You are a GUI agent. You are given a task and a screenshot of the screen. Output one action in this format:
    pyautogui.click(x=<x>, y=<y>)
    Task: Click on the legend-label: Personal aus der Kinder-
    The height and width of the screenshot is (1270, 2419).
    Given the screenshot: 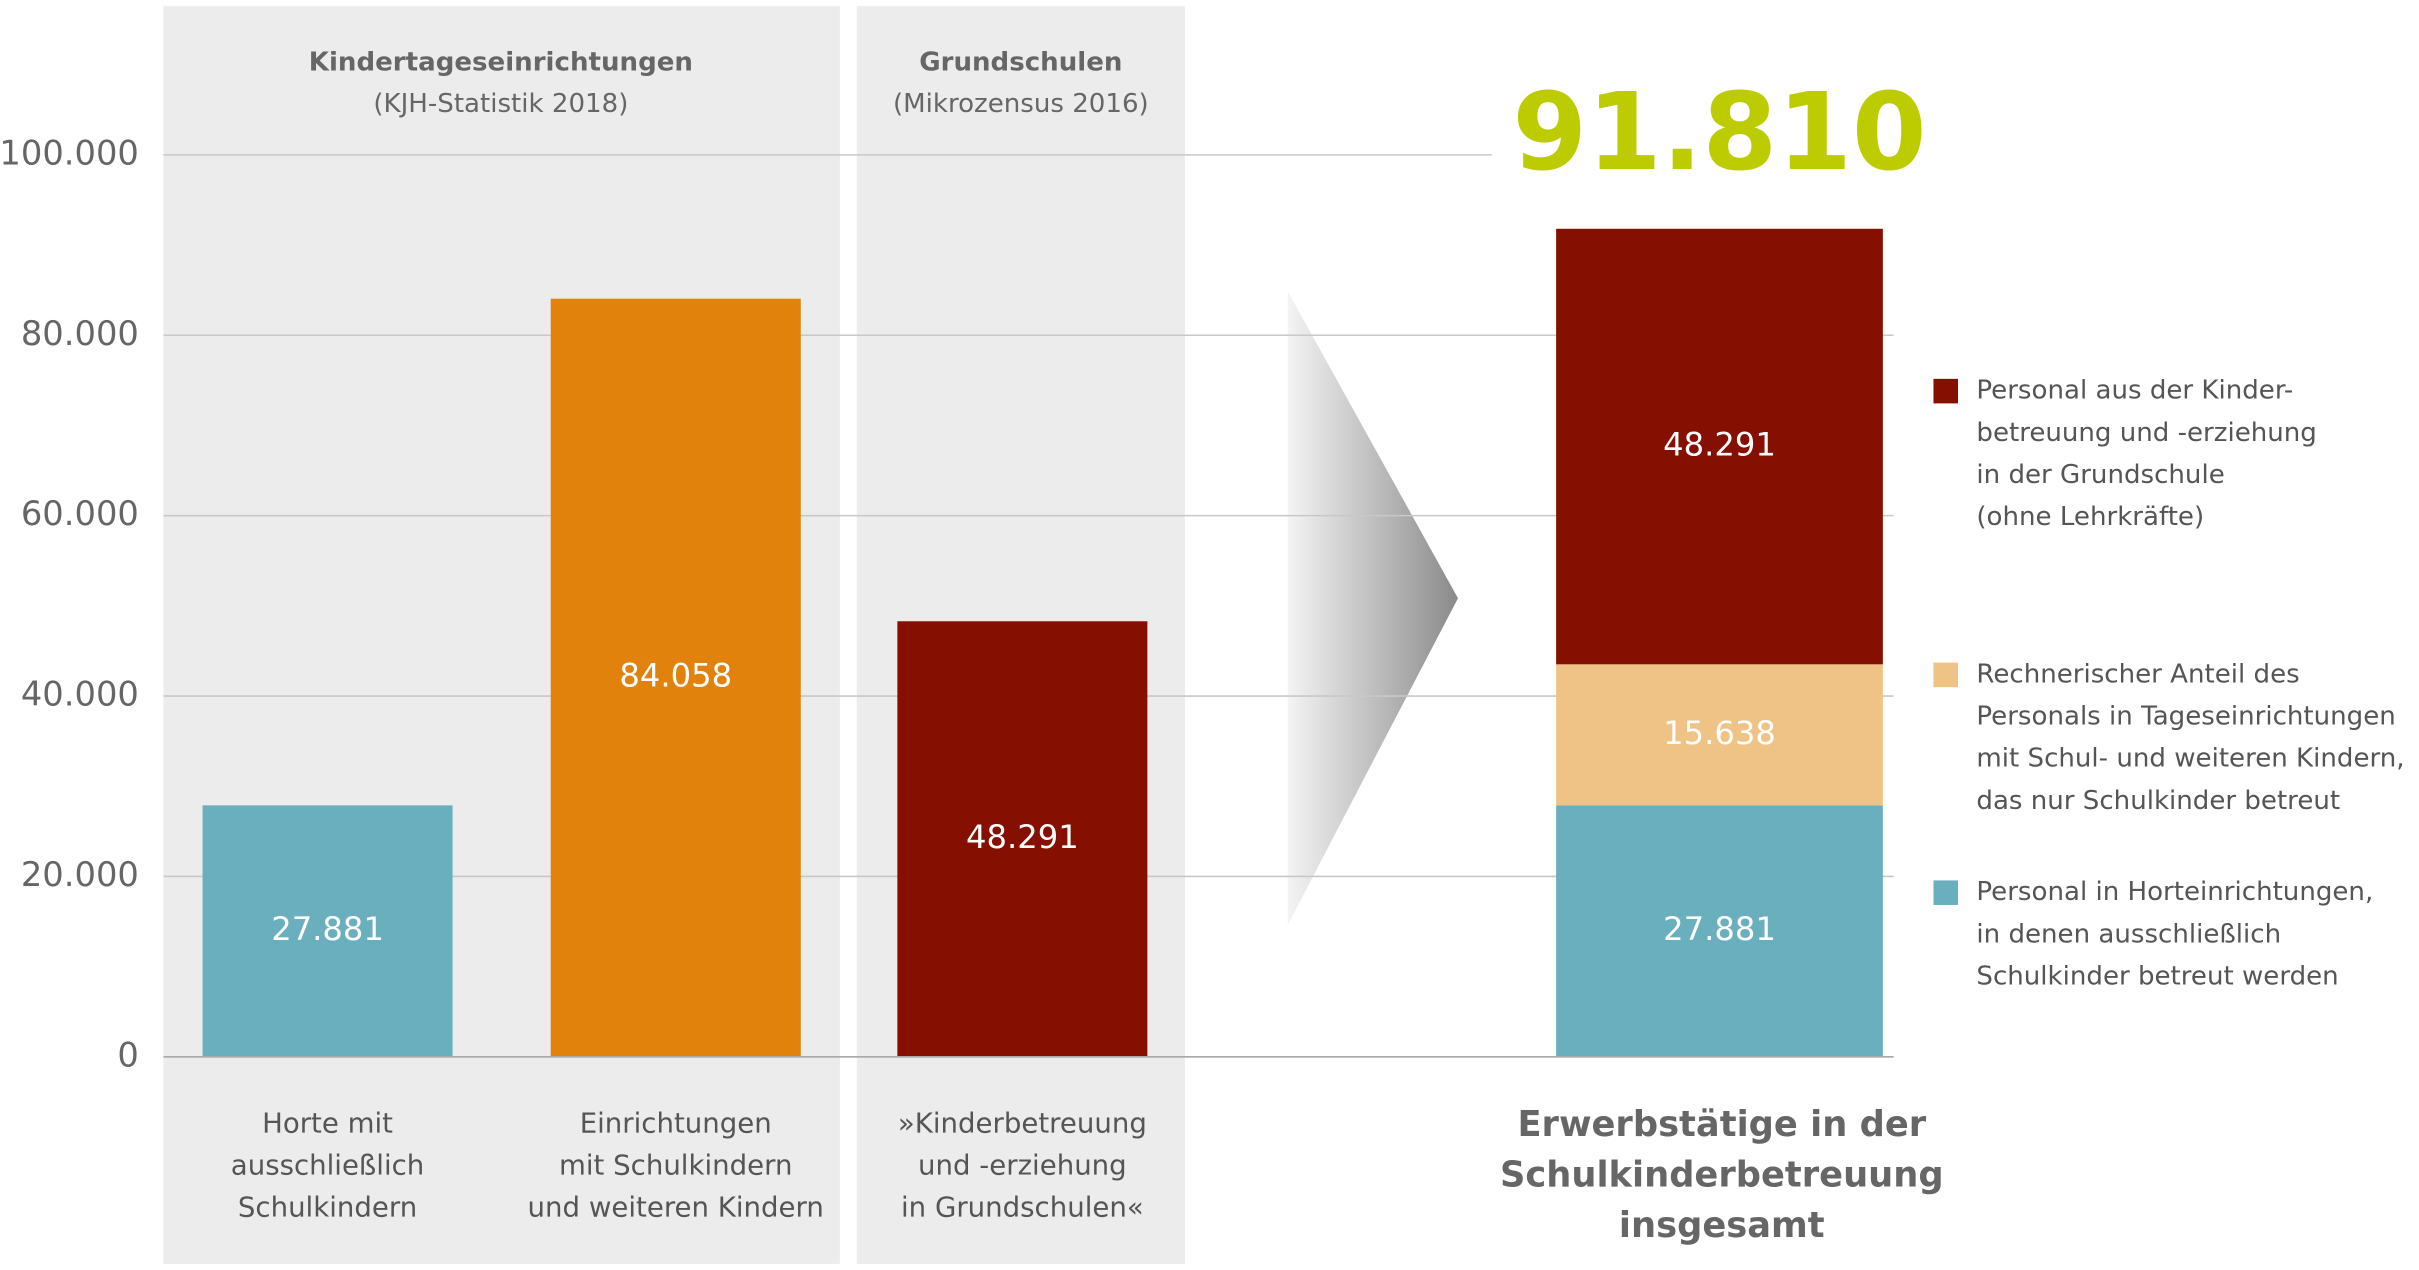 What is the action you would take?
    pyautogui.click(x=2134, y=391)
    